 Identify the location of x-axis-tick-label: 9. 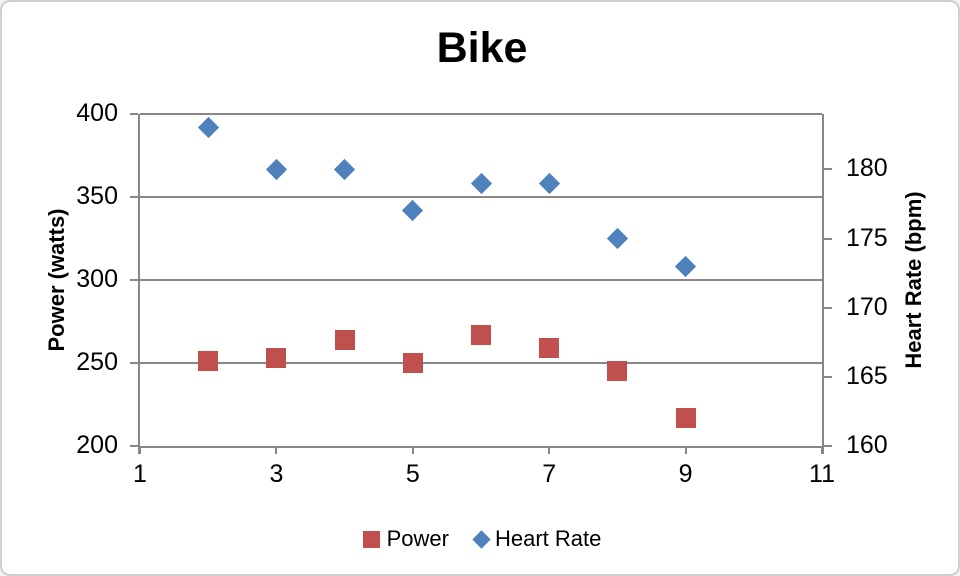
(685, 474).